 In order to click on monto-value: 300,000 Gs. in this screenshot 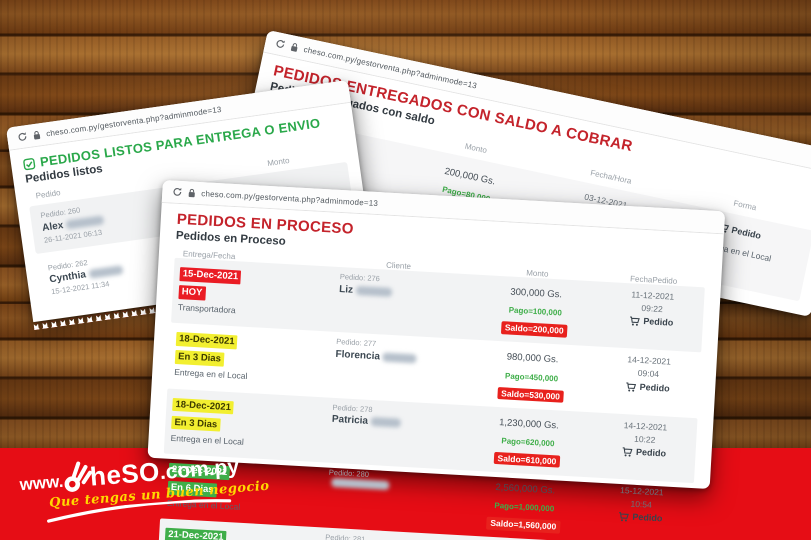, I will do `click(536, 293)`.